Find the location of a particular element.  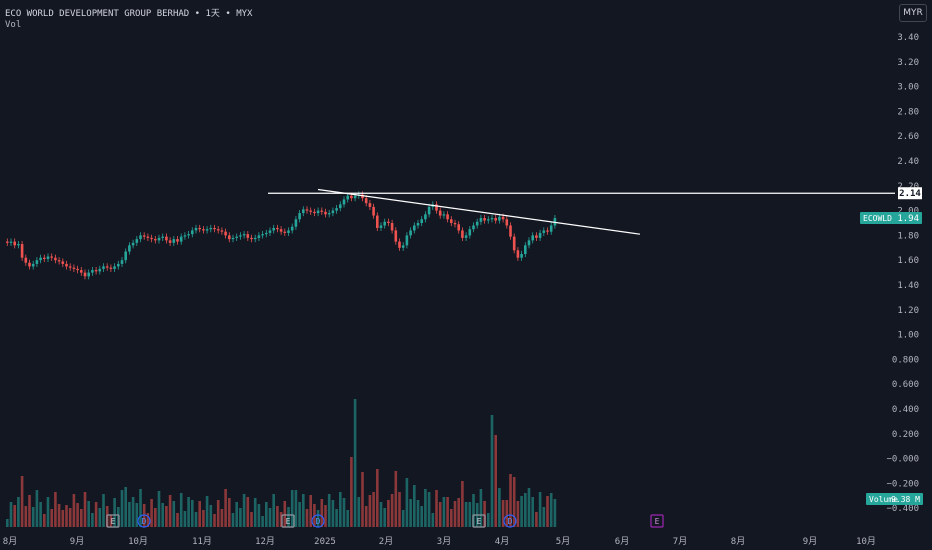

time-axis: 8月 9月 10月 11月 12月 2025 2月 3月 4月 5月 6月 7月 8月 9月 10月 is located at coordinates (439, 541).